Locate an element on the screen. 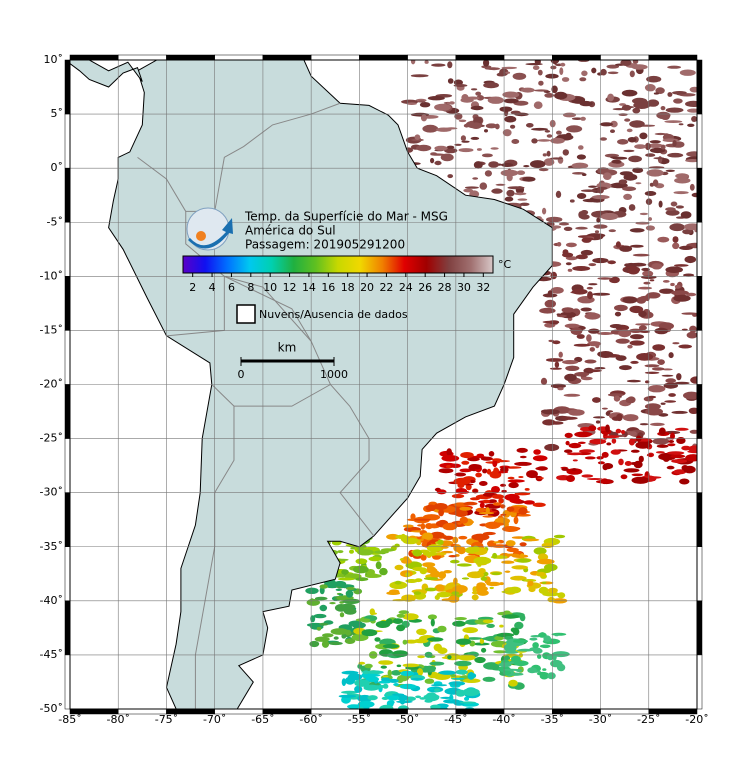 The height and width of the screenshot is (781, 741). legend-swatch is located at coordinates (246, 314).